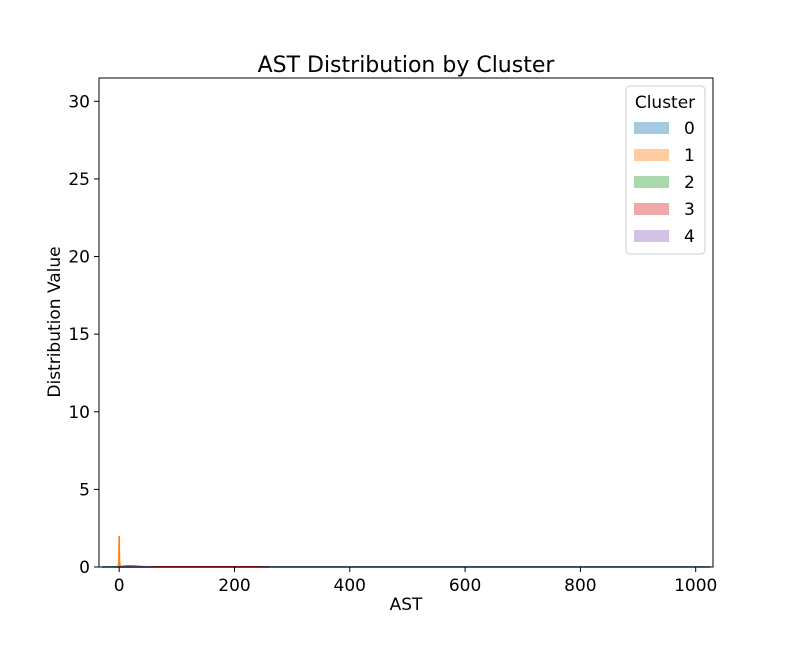 Image resolution: width=792 pixels, height=648 pixels. Describe the element at coordinates (689, 183) in the screenshot. I see `legend-label-2: 2` at that location.